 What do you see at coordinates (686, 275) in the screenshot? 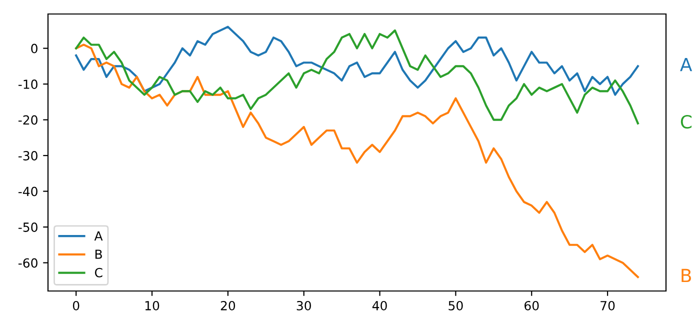
I see `text: B` at bounding box center [686, 275].